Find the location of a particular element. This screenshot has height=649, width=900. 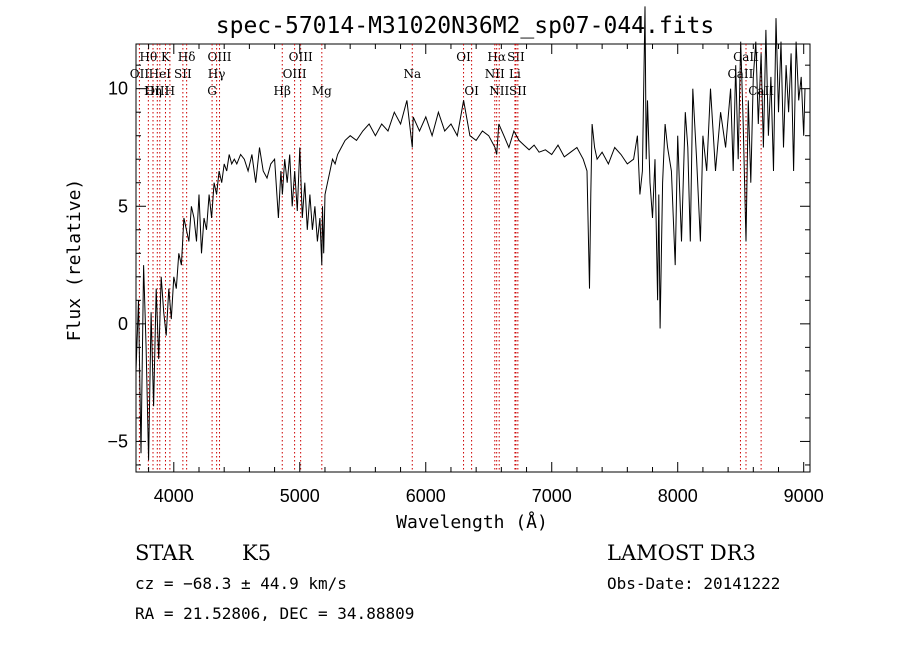

line-label: OII is located at coordinates (140, 74).